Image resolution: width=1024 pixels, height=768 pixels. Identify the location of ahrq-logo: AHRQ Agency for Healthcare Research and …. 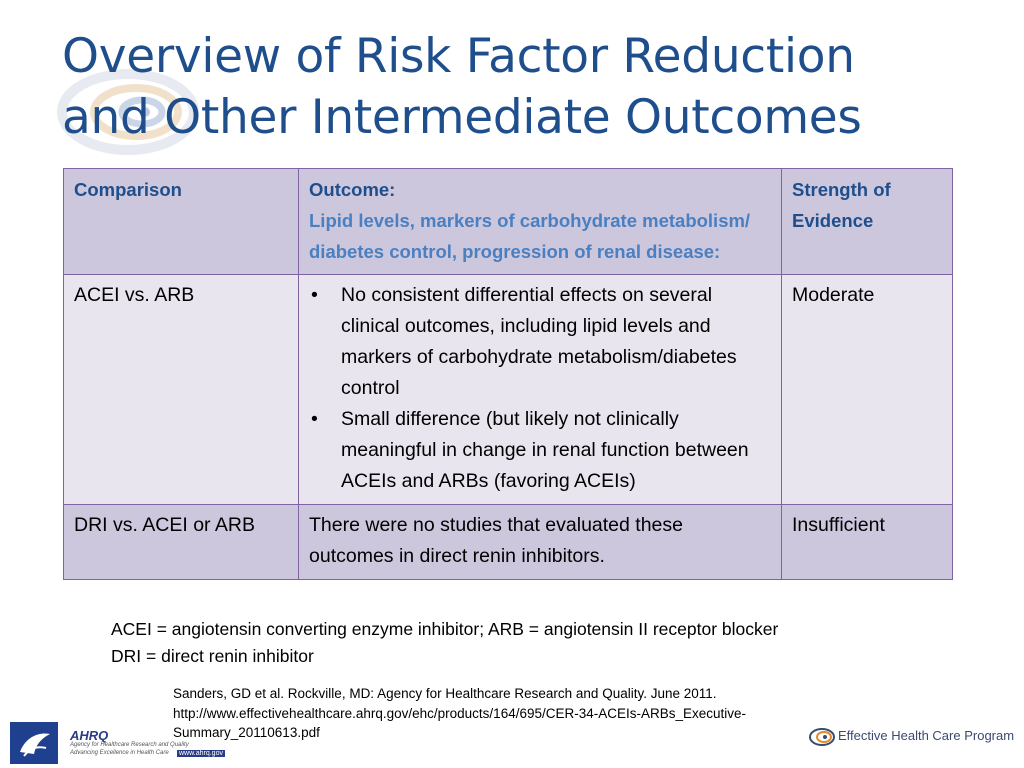
(117, 742).